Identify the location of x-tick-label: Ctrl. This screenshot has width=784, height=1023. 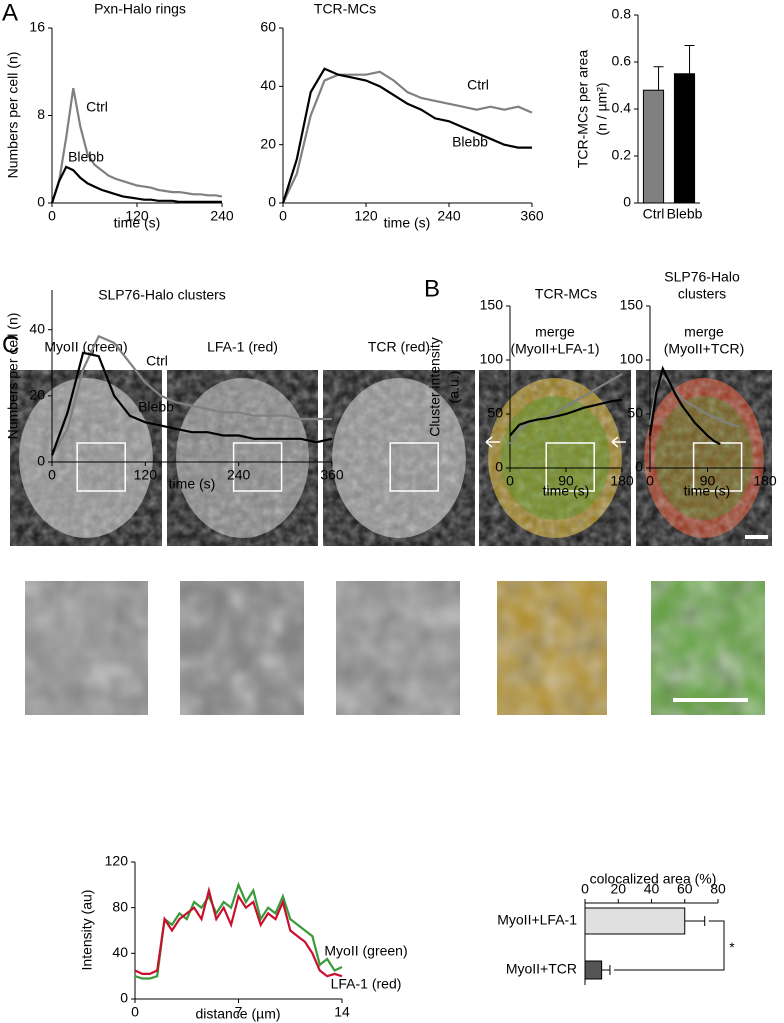
(654, 214).